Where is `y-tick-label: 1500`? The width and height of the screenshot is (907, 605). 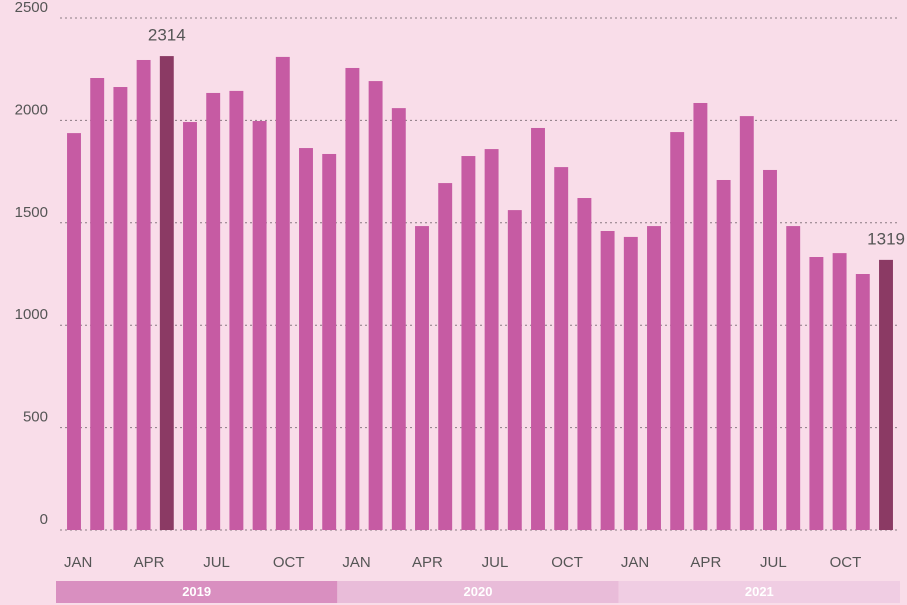
y-tick-label: 1500 is located at coordinates (31, 212).